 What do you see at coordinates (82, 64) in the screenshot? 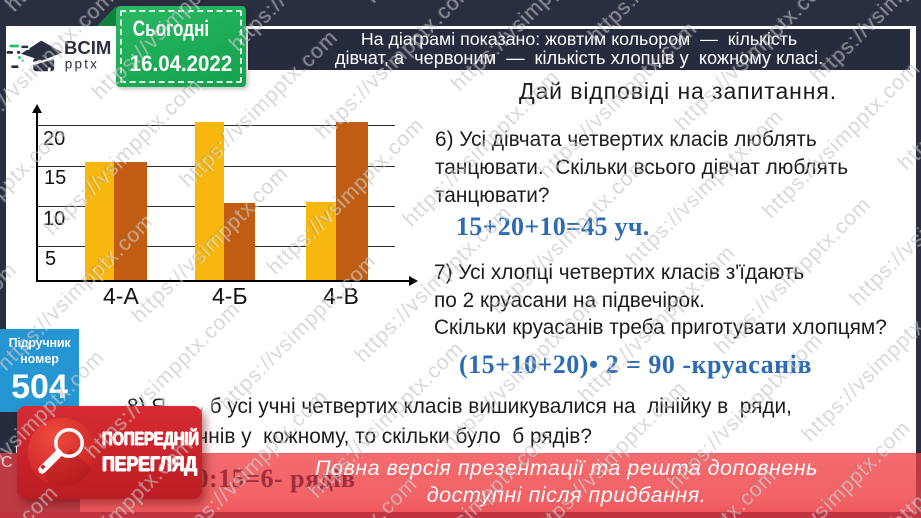
I see `svg-text: pptx` at bounding box center [82, 64].